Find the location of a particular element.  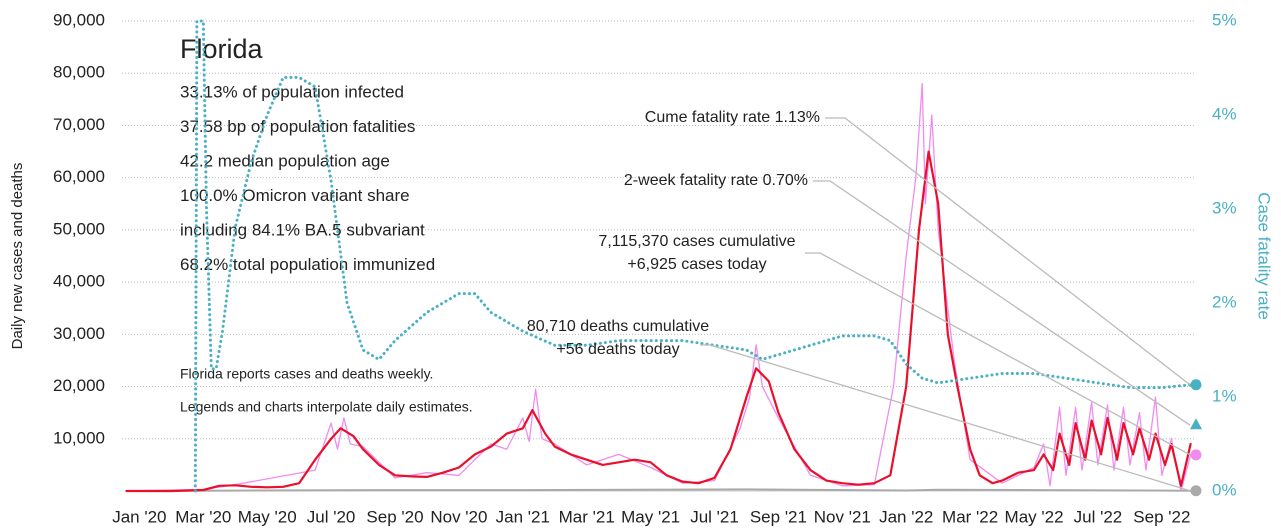

x-tick-label: Sep '21 is located at coordinates (778, 516).